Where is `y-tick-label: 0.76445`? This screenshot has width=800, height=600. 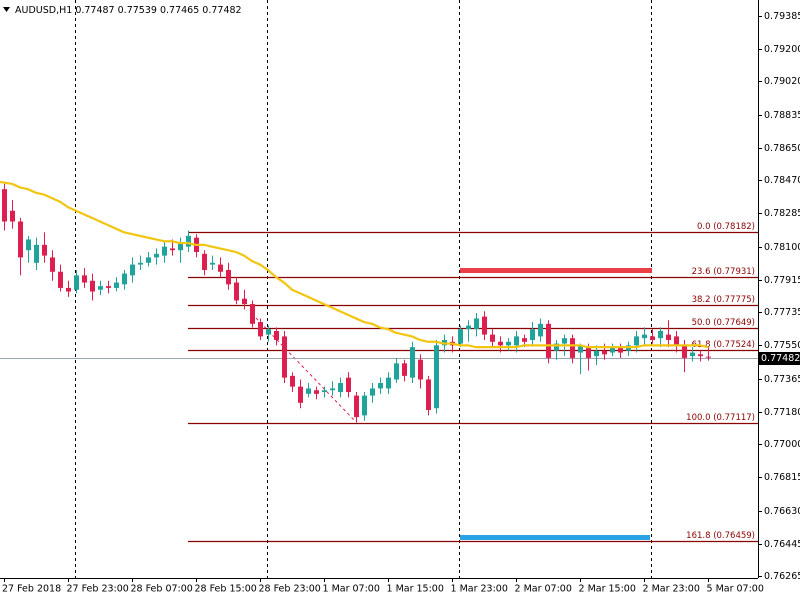 y-tick-label: 0.76445 is located at coordinates (782, 544).